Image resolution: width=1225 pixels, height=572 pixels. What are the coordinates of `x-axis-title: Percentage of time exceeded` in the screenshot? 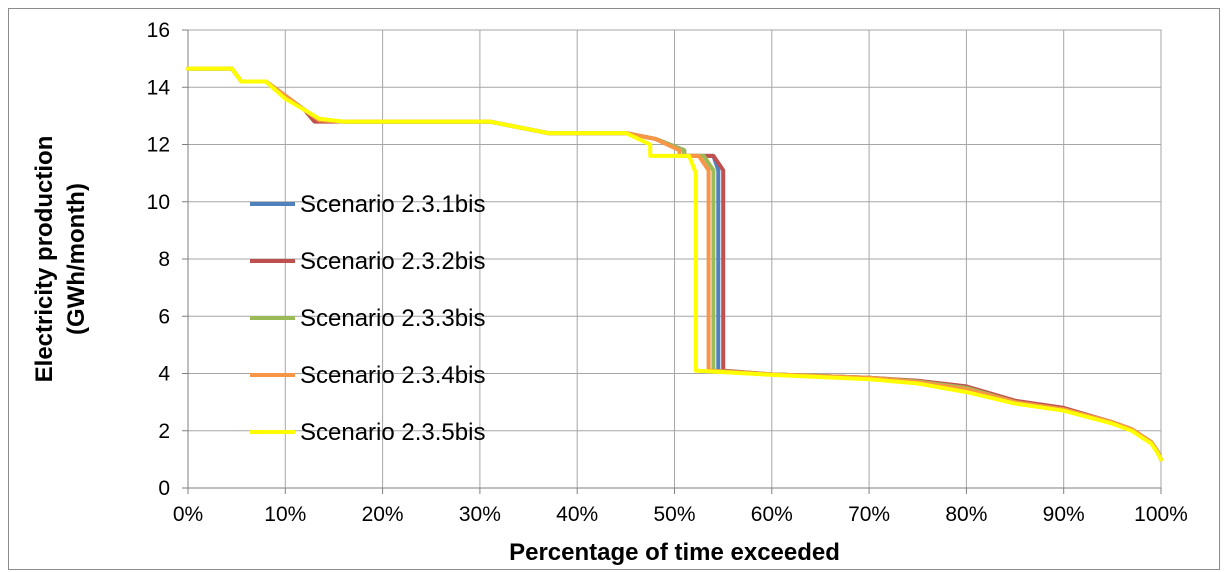 It's located at (674, 552).